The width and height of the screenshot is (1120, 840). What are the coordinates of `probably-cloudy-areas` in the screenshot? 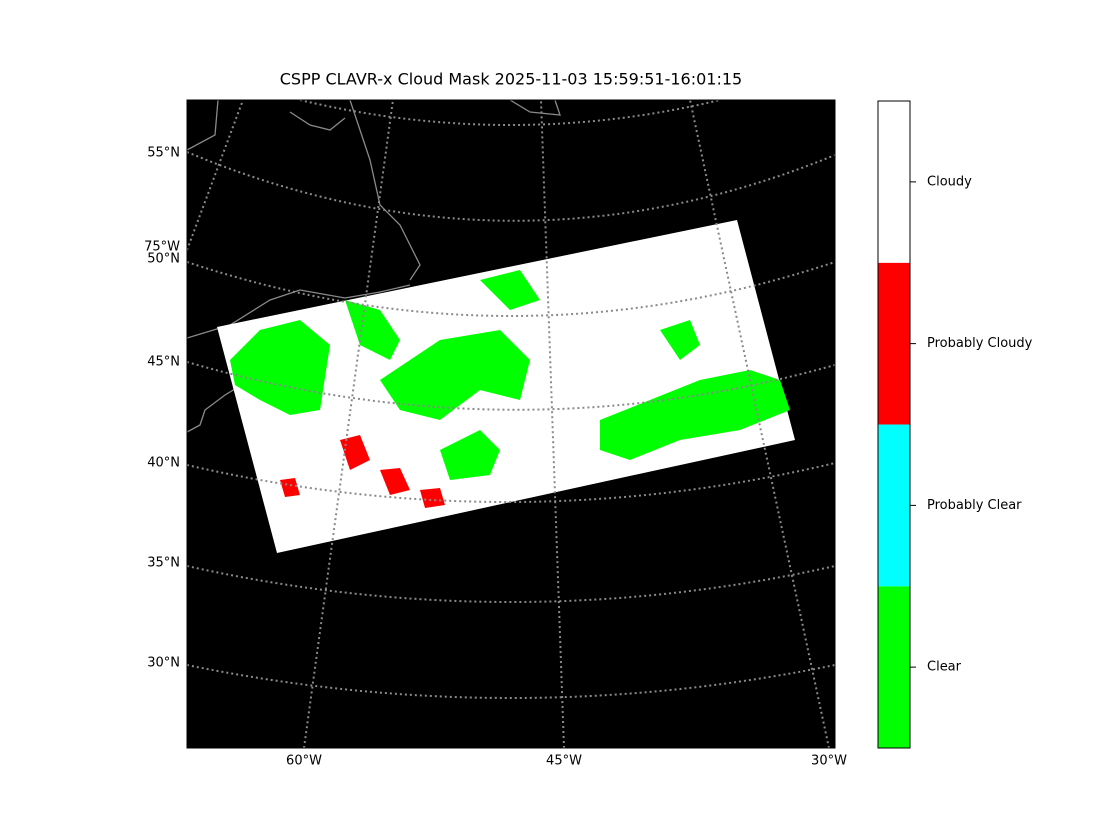 It's located at (362, 471).